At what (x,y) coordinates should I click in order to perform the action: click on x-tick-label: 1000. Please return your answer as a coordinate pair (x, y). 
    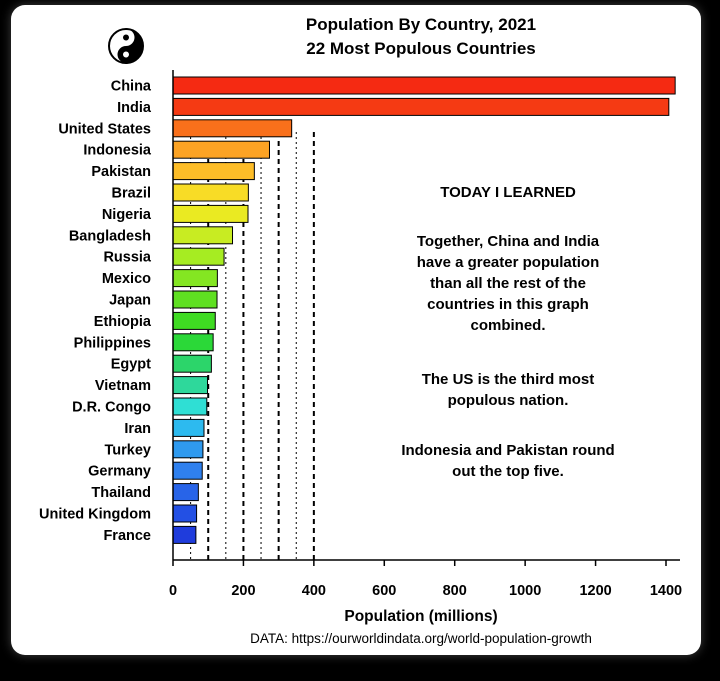
    Looking at the image, I should click on (525, 591).